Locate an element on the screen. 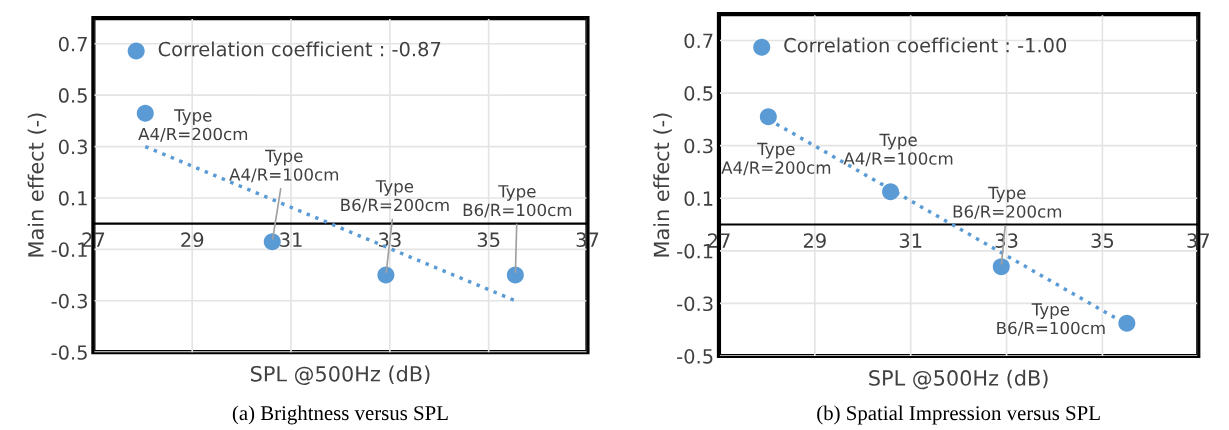  legend-label: Correlation coefficient : -1.00 is located at coordinates (925, 45).